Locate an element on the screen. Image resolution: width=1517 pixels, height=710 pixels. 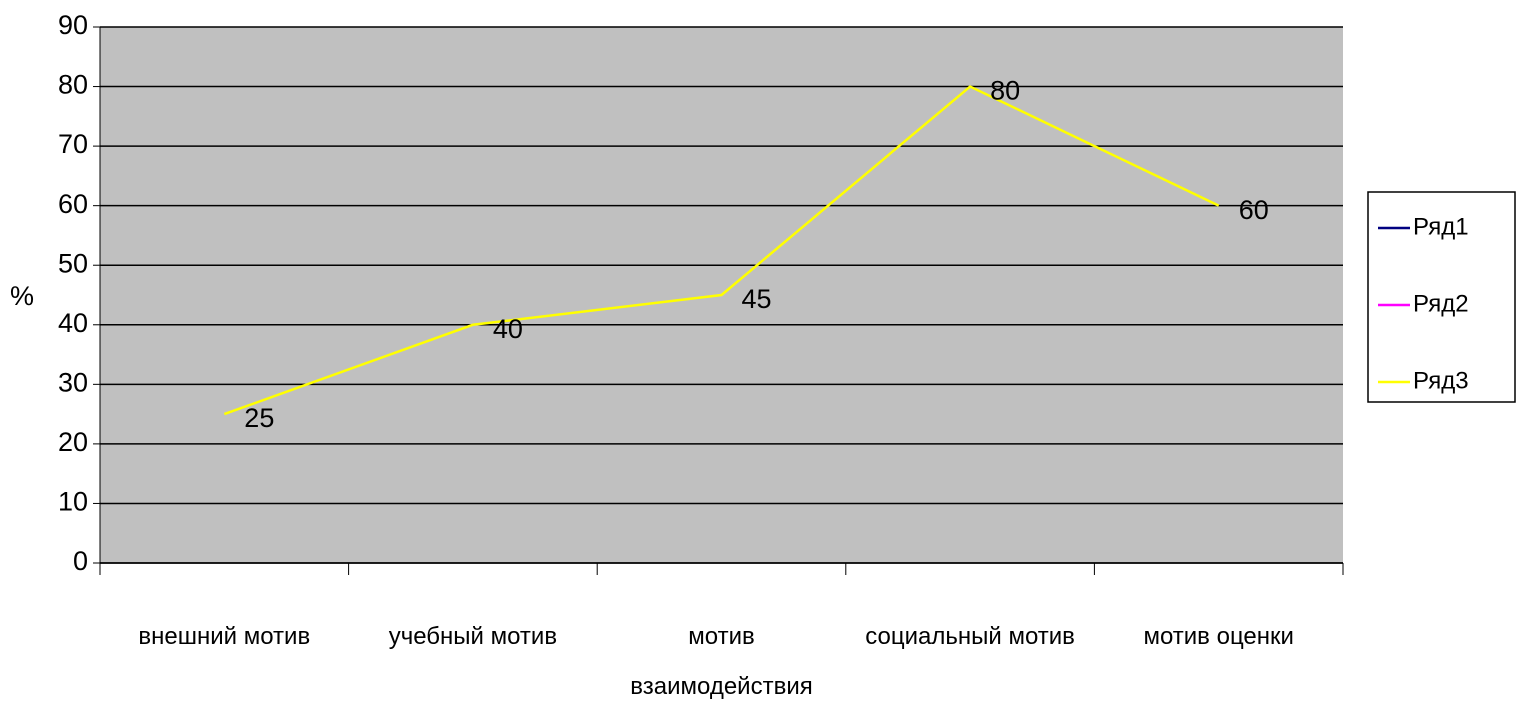
y-tick-label: 70 is located at coordinates (73, 144).